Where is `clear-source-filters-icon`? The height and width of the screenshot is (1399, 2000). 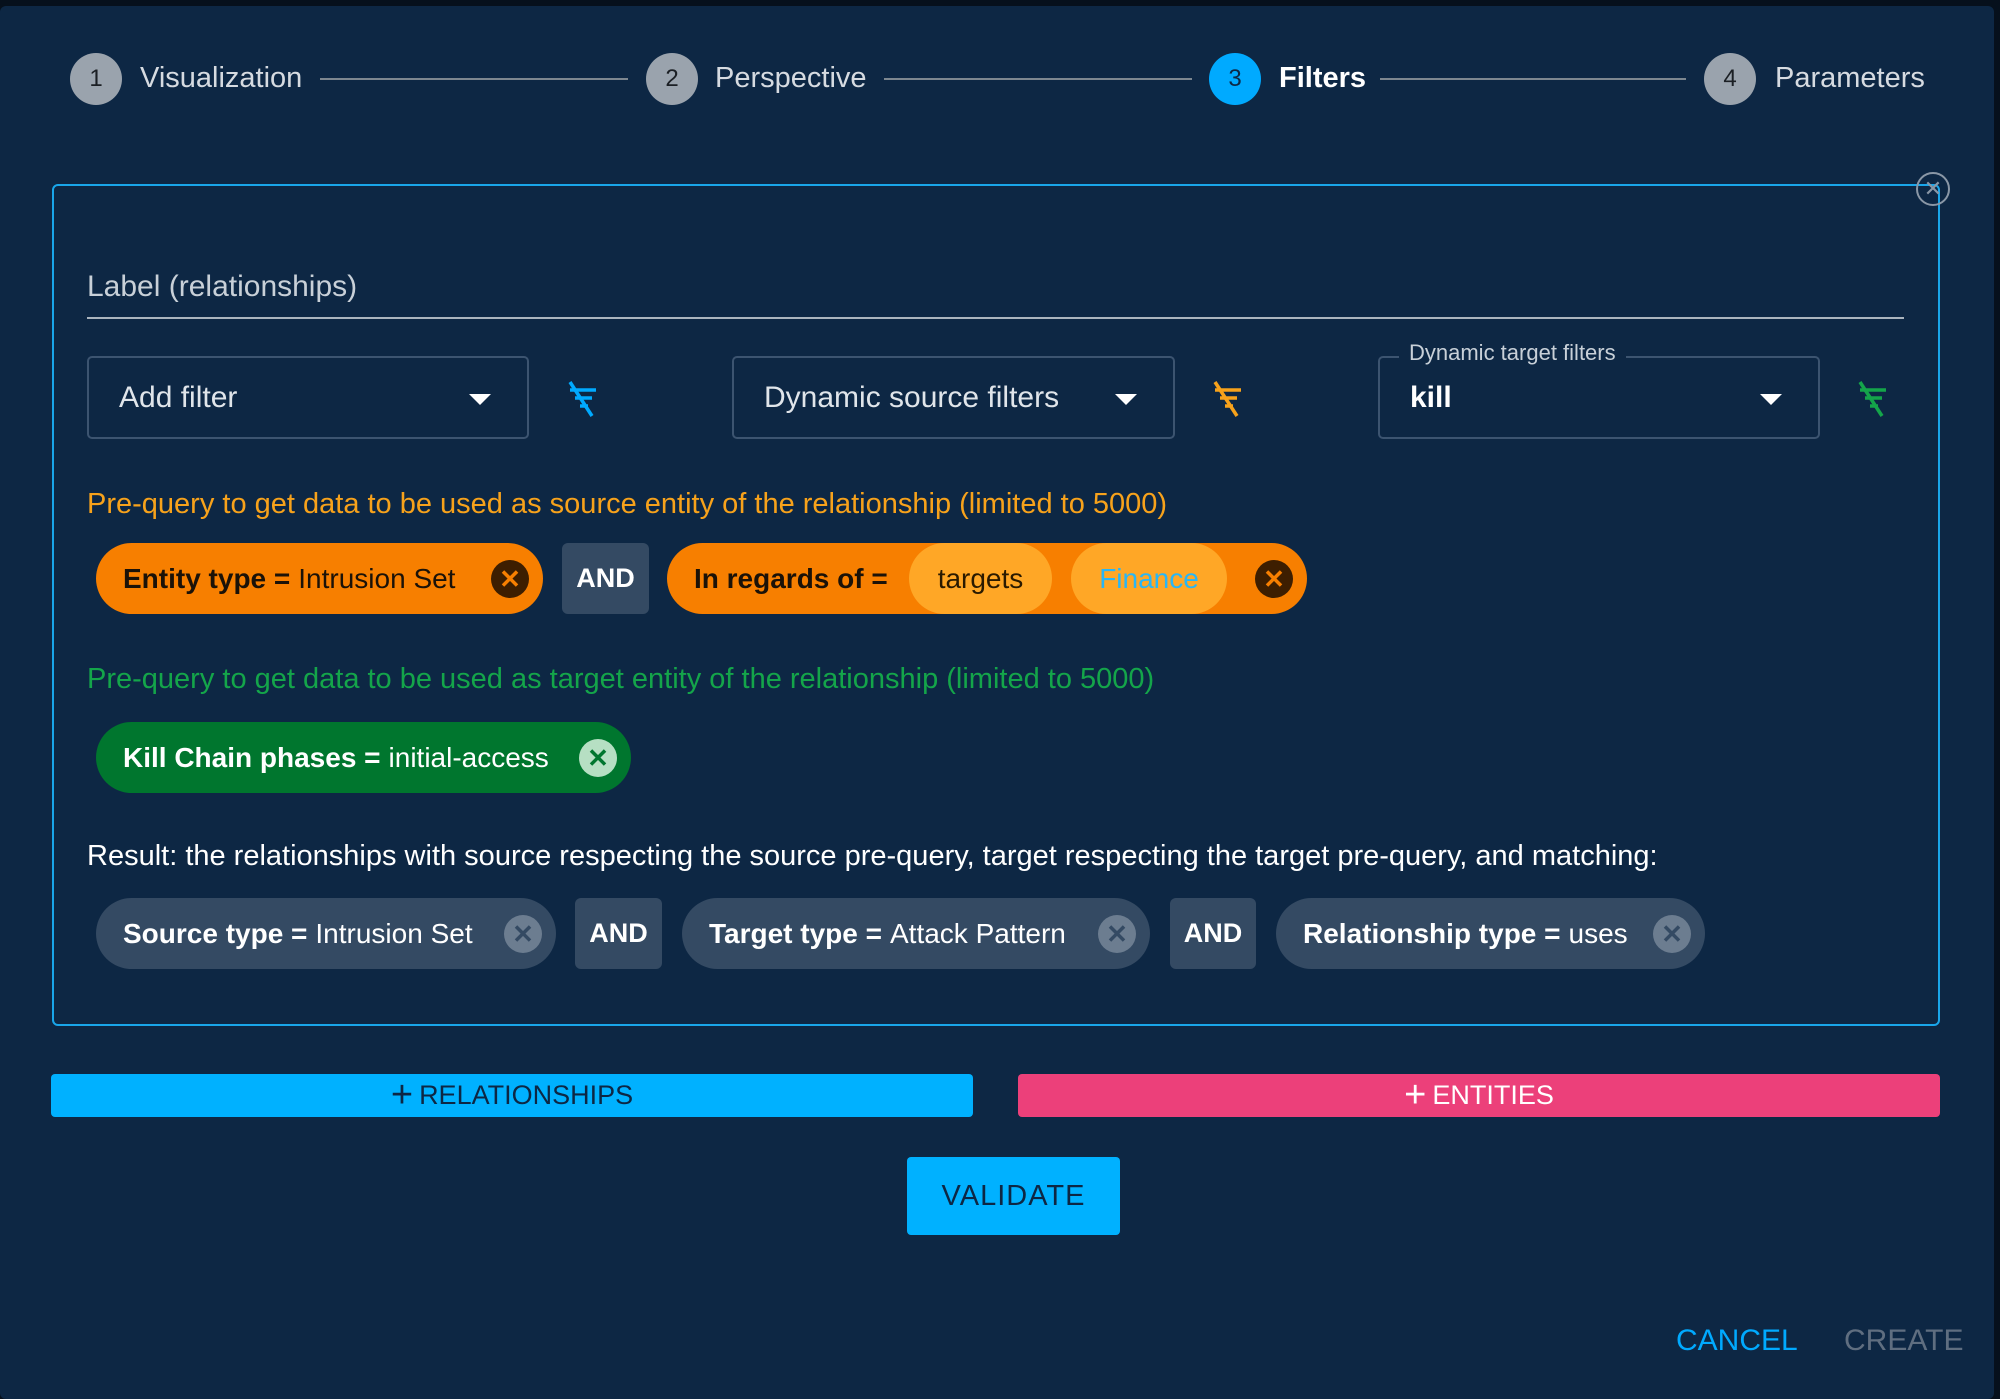 clear-source-filters-icon is located at coordinates (1227, 398).